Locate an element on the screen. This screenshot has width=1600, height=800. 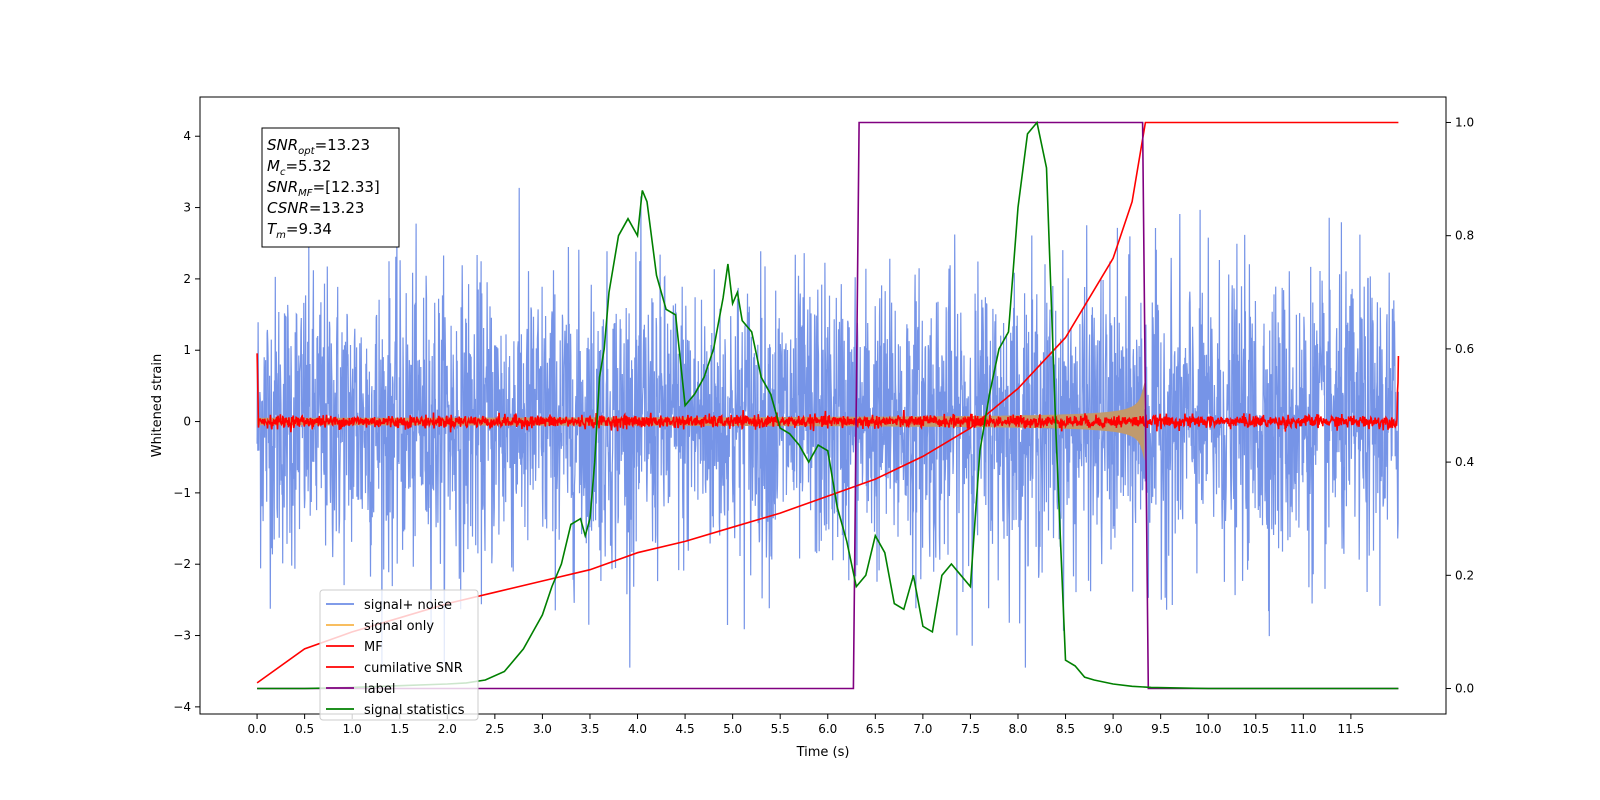
x-tick-label: 8.0 is located at coordinates (1017, 729).